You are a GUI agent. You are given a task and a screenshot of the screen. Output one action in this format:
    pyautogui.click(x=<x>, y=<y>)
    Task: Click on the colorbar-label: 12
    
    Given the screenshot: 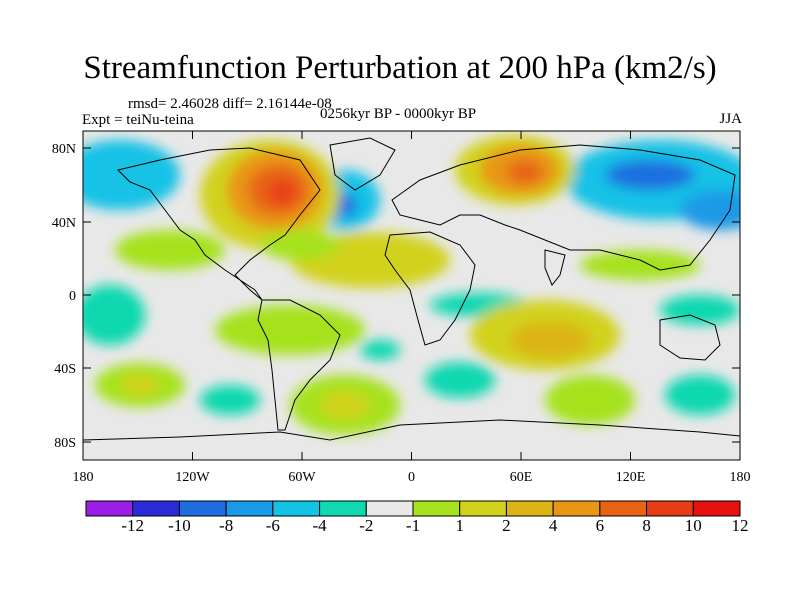 What is the action you would take?
    pyautogui.click(x=740, y=525)
    